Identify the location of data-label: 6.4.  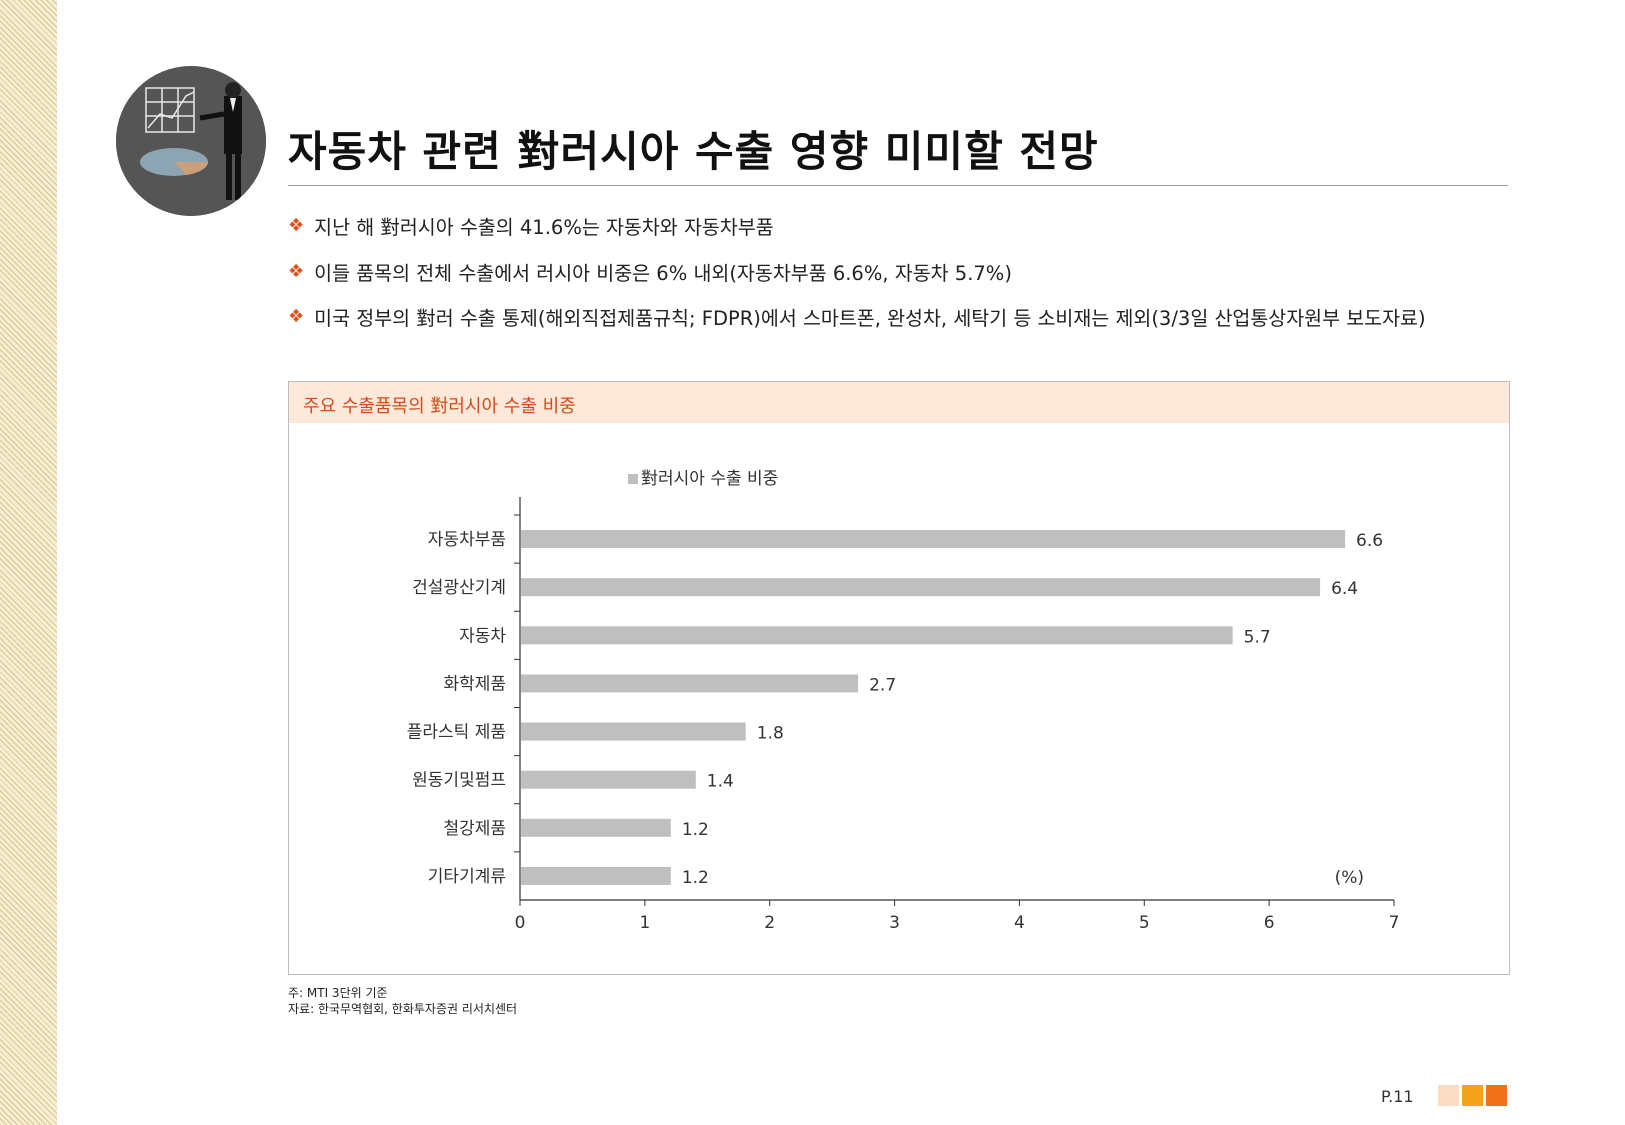
(1344, 589).